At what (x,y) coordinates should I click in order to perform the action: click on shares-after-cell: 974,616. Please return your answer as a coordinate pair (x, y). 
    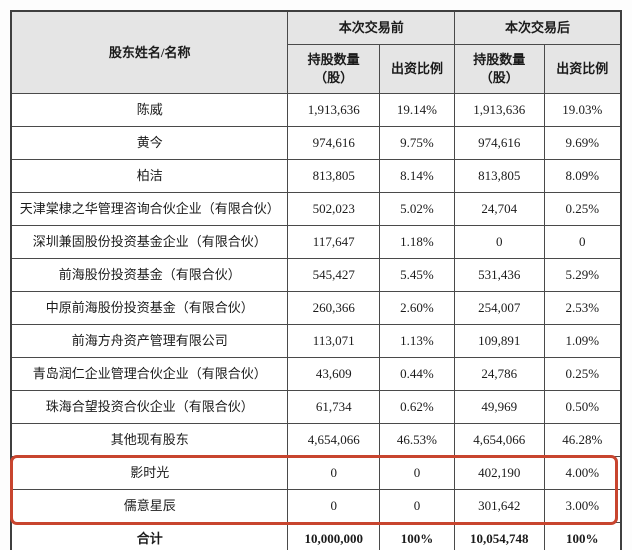
    Looking at the image, I should click on (499, 143).